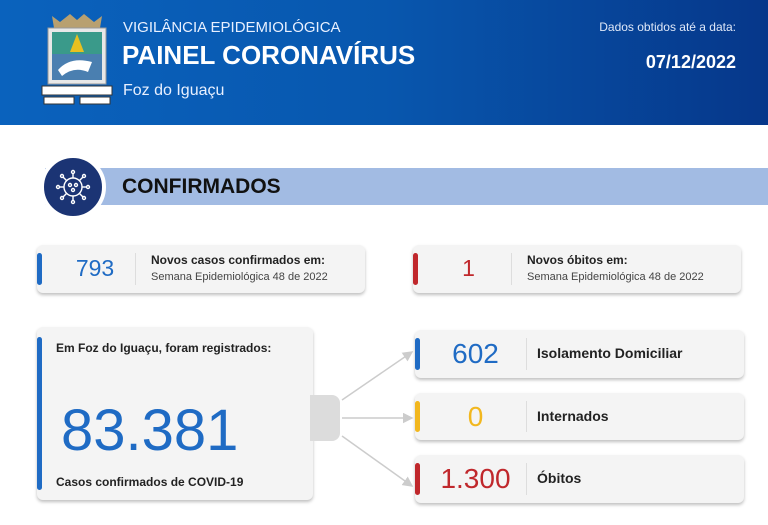 This screenshot has width=768, height=525. What do you see at coordinates (615, 277) in the screenshot?
I see `new-deaths-week: Semana Epidemiológica 48 de 2022` at bounding box center [615, 277].